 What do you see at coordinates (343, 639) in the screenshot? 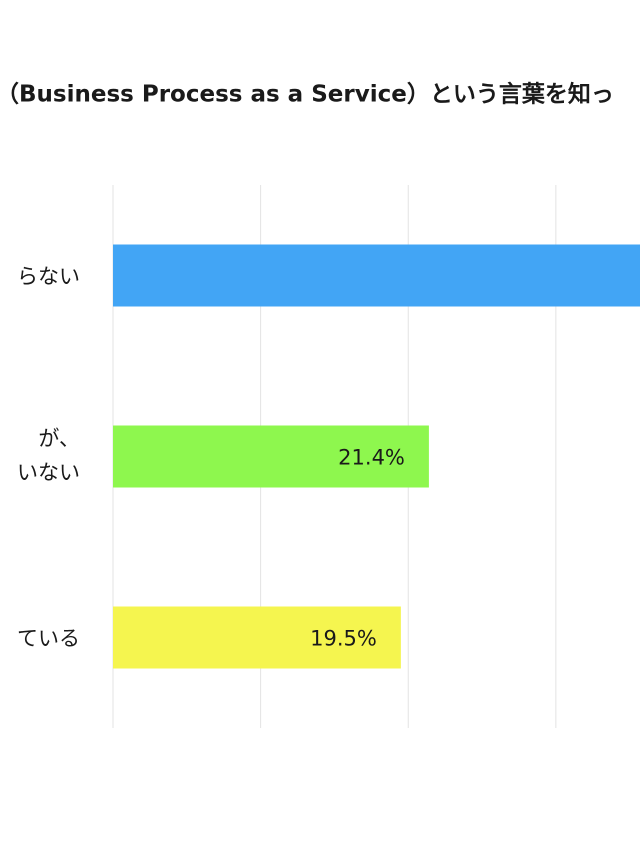
I see `value-label: 19.5%` at bounding box center [343, 639].